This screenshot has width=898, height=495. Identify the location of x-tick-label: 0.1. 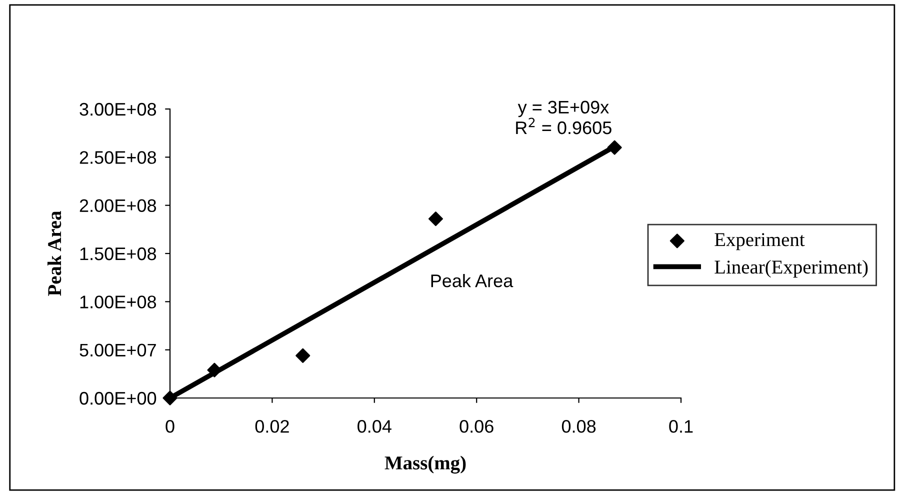
(681, 426).